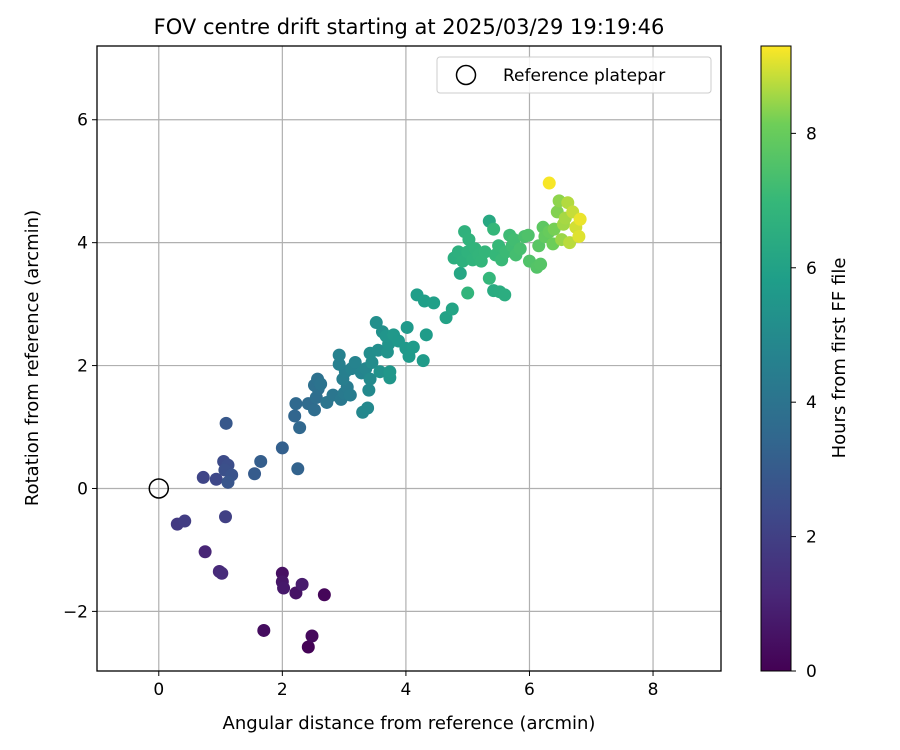  I want to click on legend-marker-icon, so click(466, 75).